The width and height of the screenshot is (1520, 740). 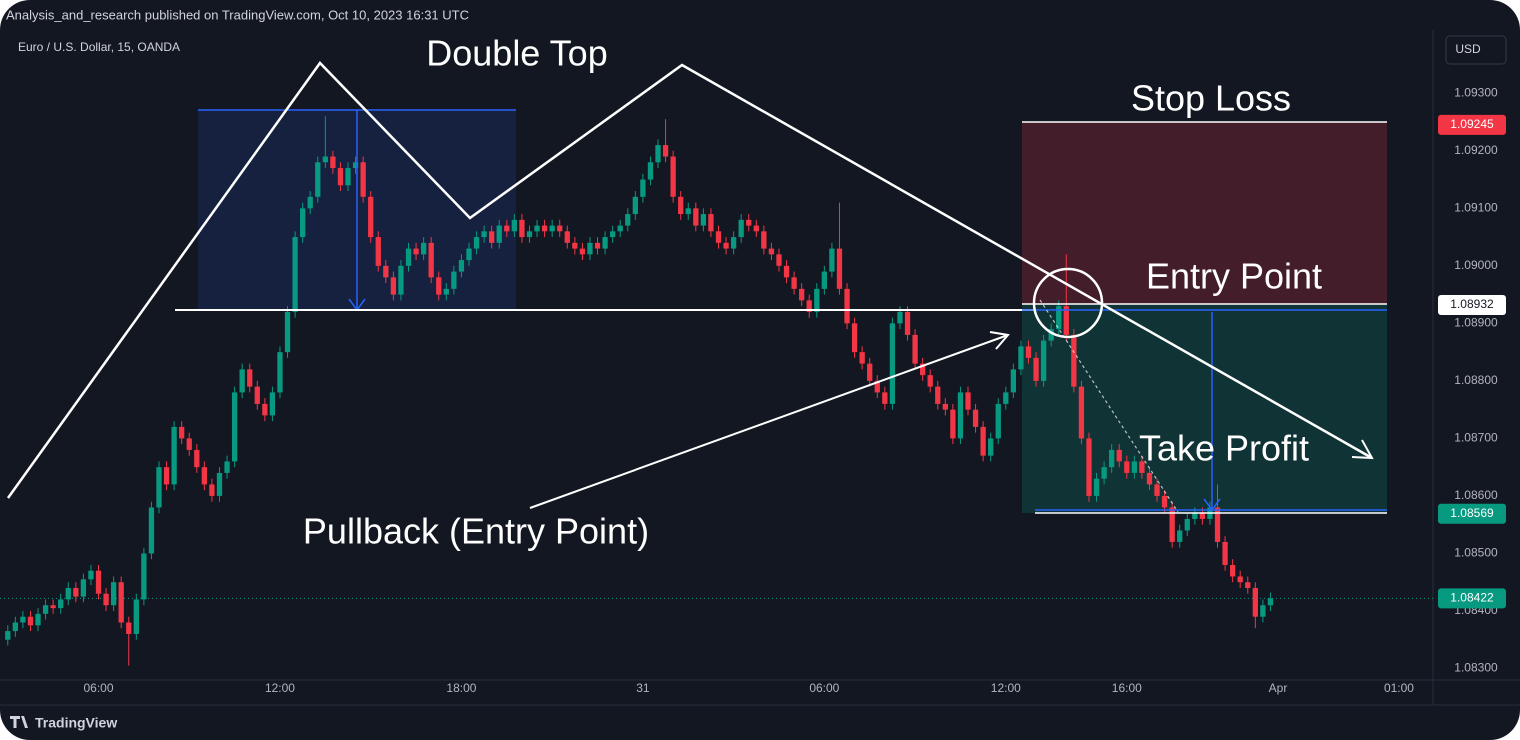 What do you see at coordinates (1234, 276) in the screenshot?
I see `annotation: Entry Point` at bounding box center [1234, 276].